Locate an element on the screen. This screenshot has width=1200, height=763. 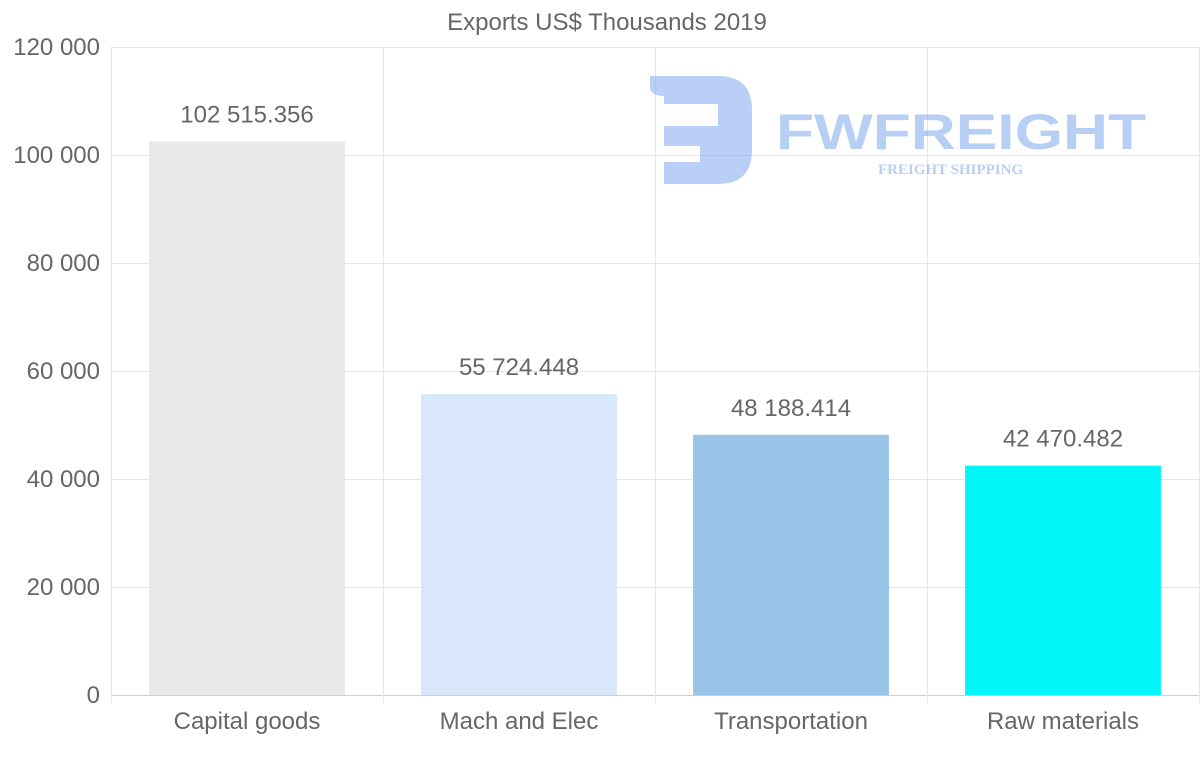
bar-value-label: 48 188.414 is located at coordinates (791, 408).